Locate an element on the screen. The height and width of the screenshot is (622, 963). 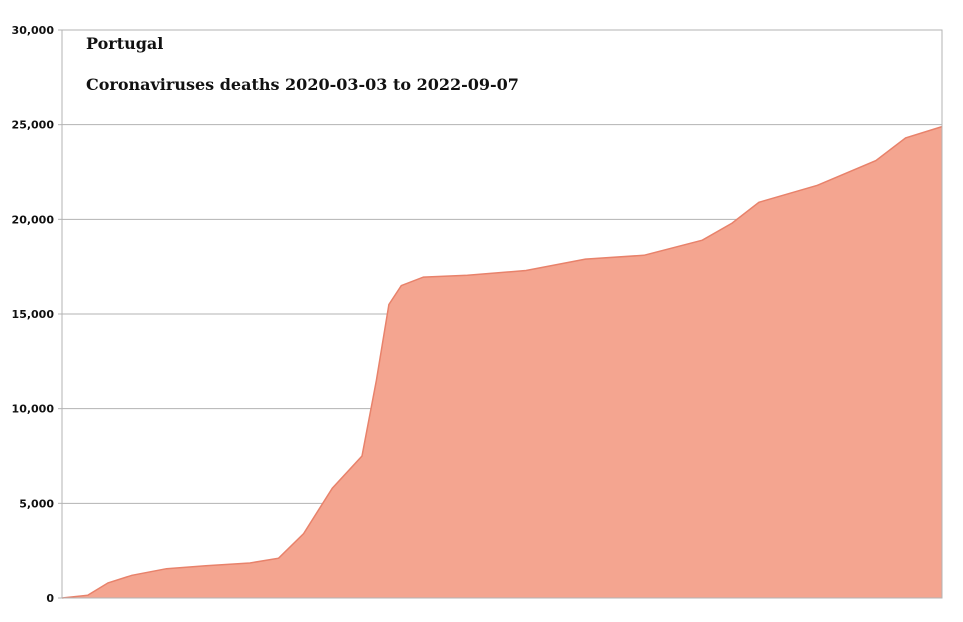
y-tick-label: 25,000 is located at coordinates (33, 125).